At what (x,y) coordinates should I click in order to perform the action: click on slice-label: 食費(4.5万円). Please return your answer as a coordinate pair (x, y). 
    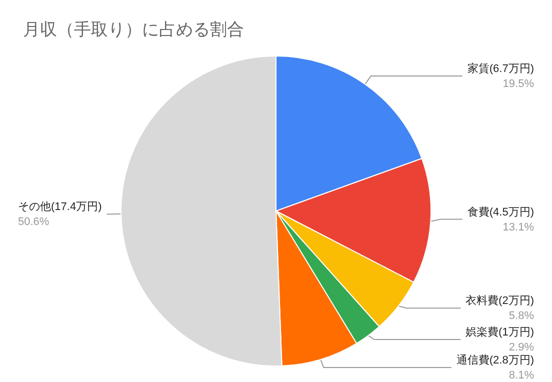
    Looking at the image, I should click on (500, 211).